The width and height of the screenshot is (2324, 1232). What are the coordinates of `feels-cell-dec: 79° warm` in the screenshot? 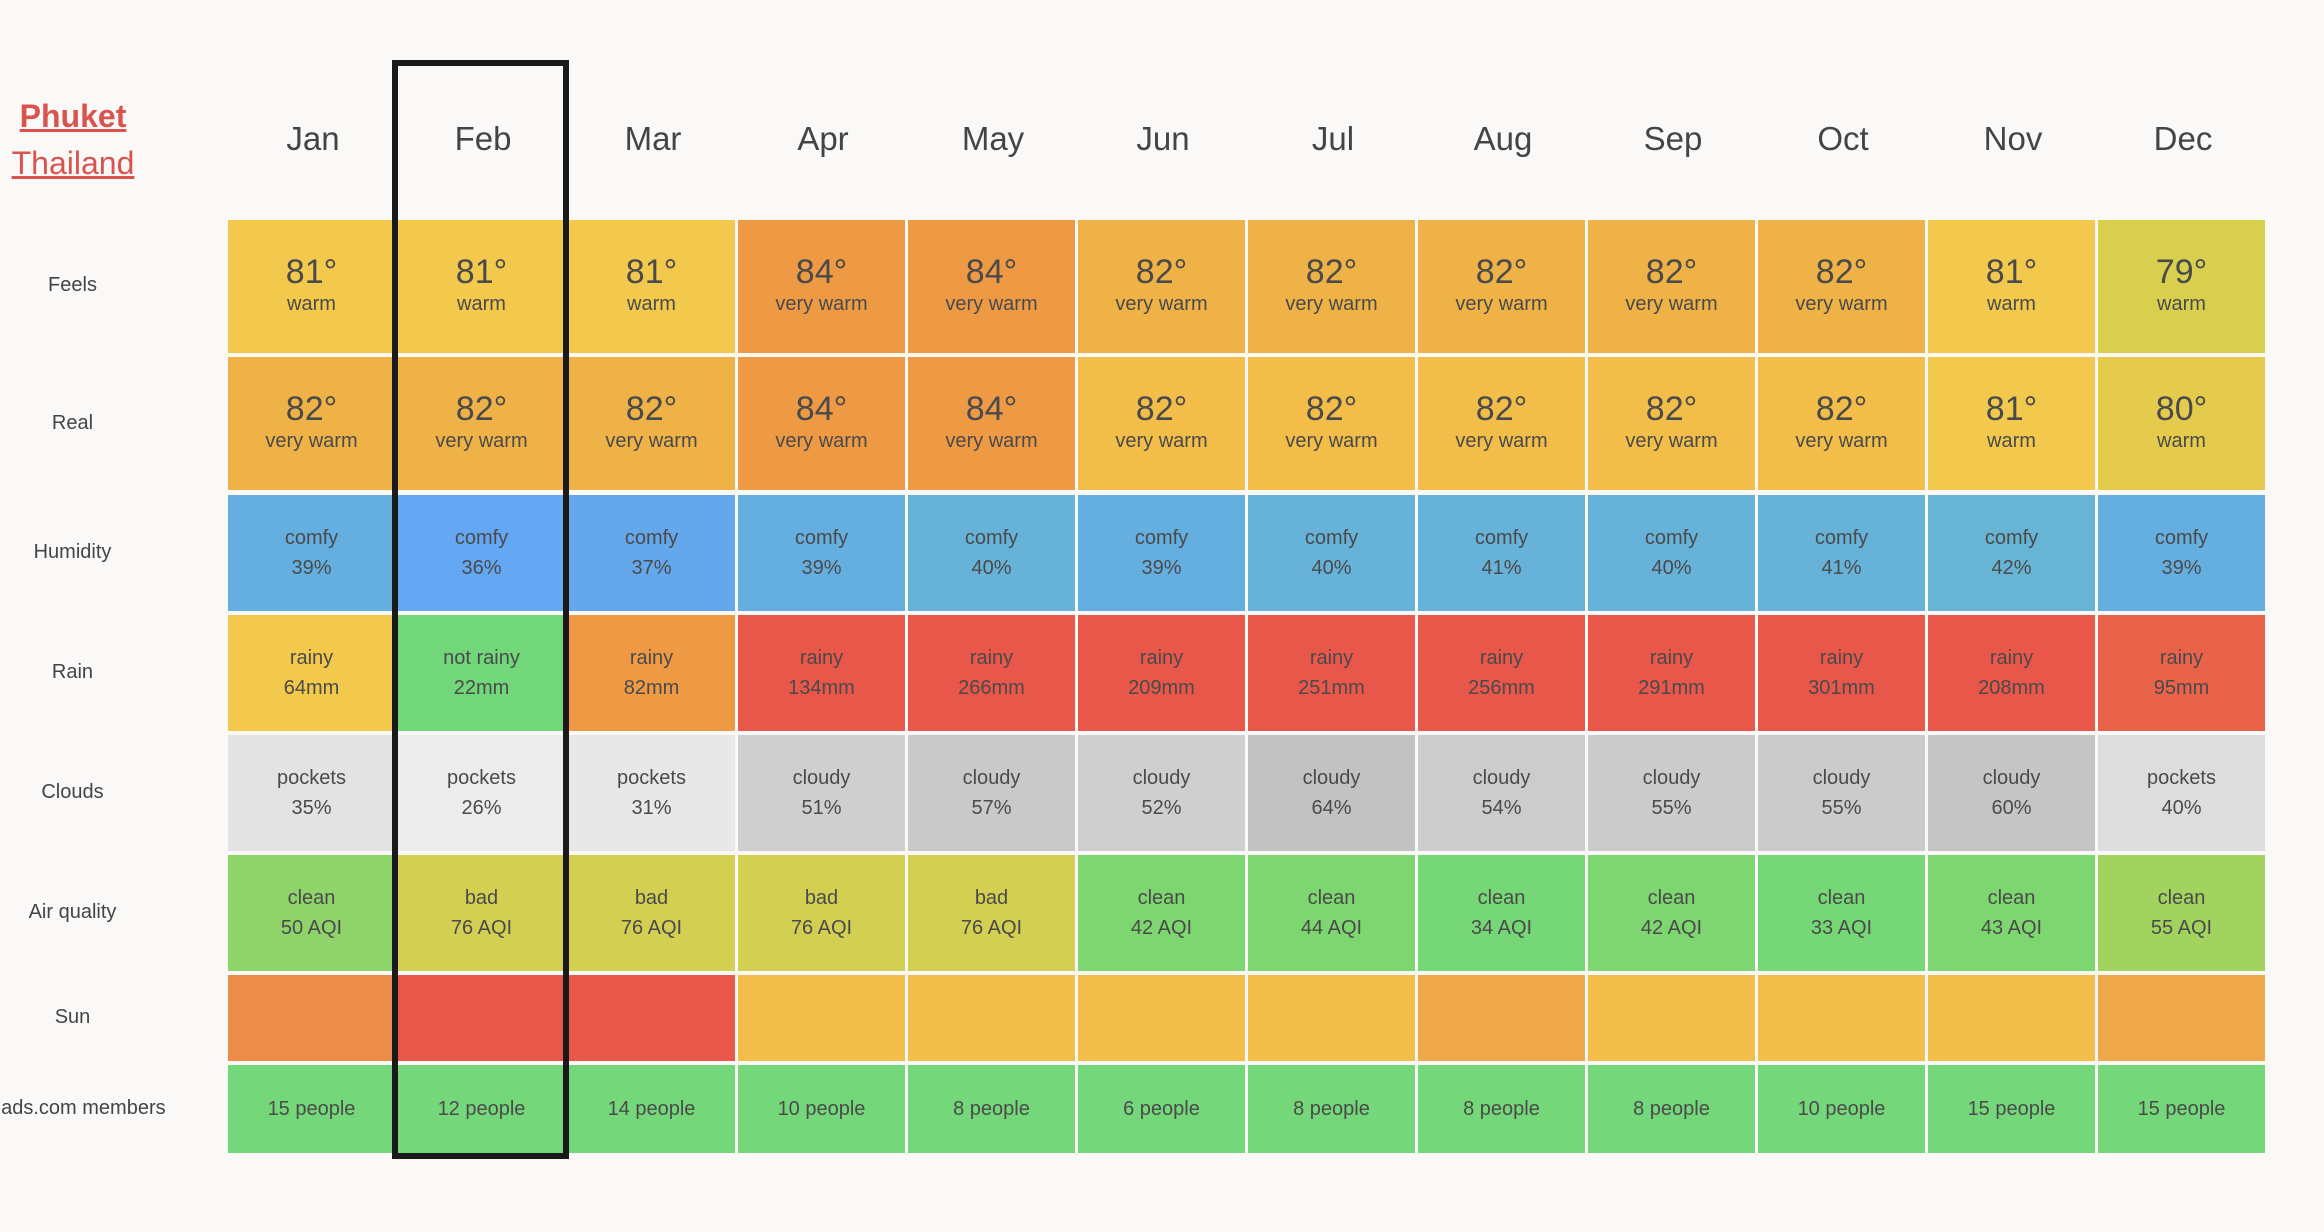 It's located at (2181, 286).